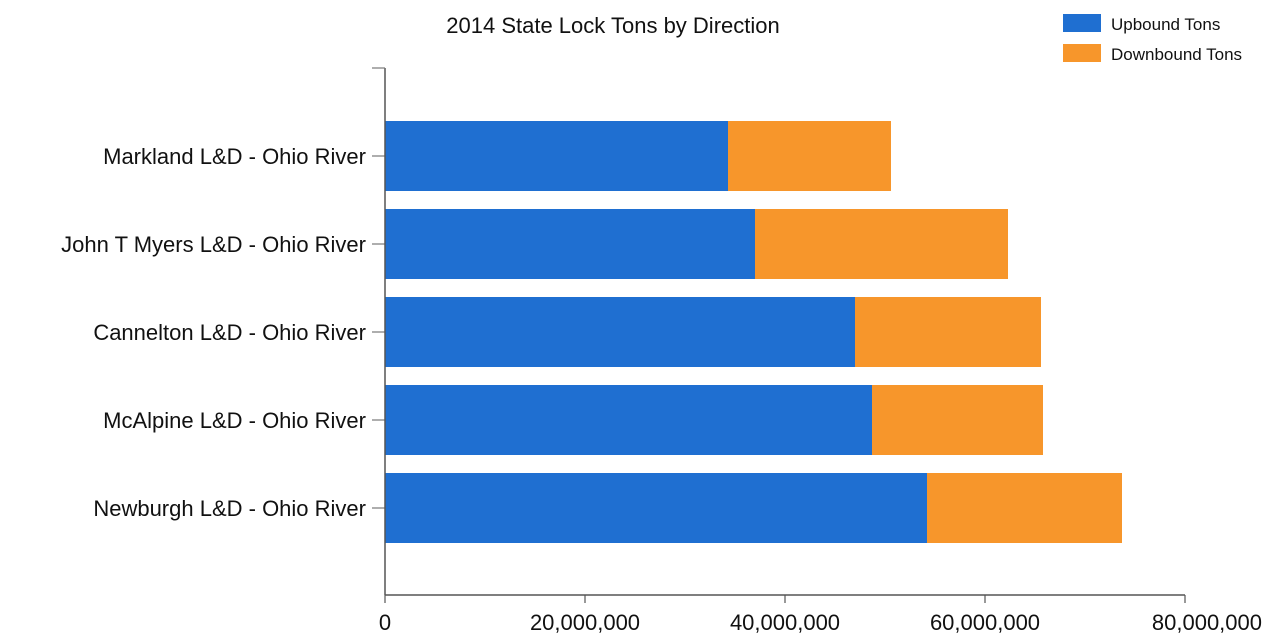 The width and height of the screenshot is (1273, 637). Describe the element at coordinates (234, 156) in the screenshot. I see `category-label: Markland L&D - Ohio River` at that location.